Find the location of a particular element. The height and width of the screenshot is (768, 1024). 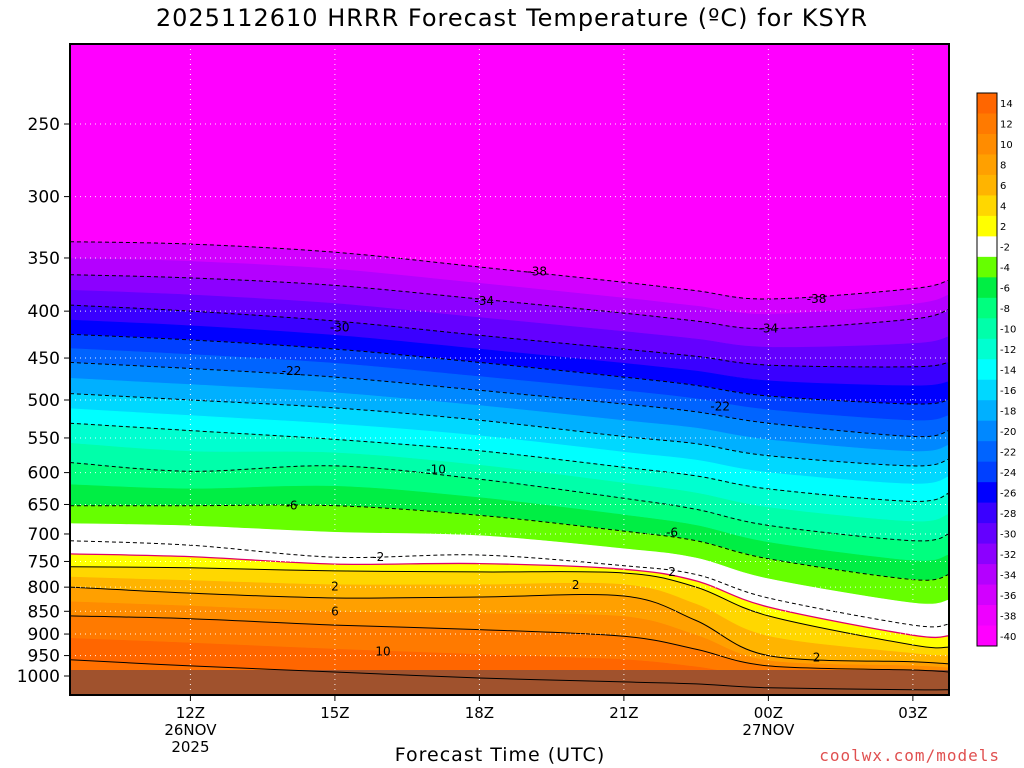

colorbar-label: 2 is located at coordinates (1003, 227).